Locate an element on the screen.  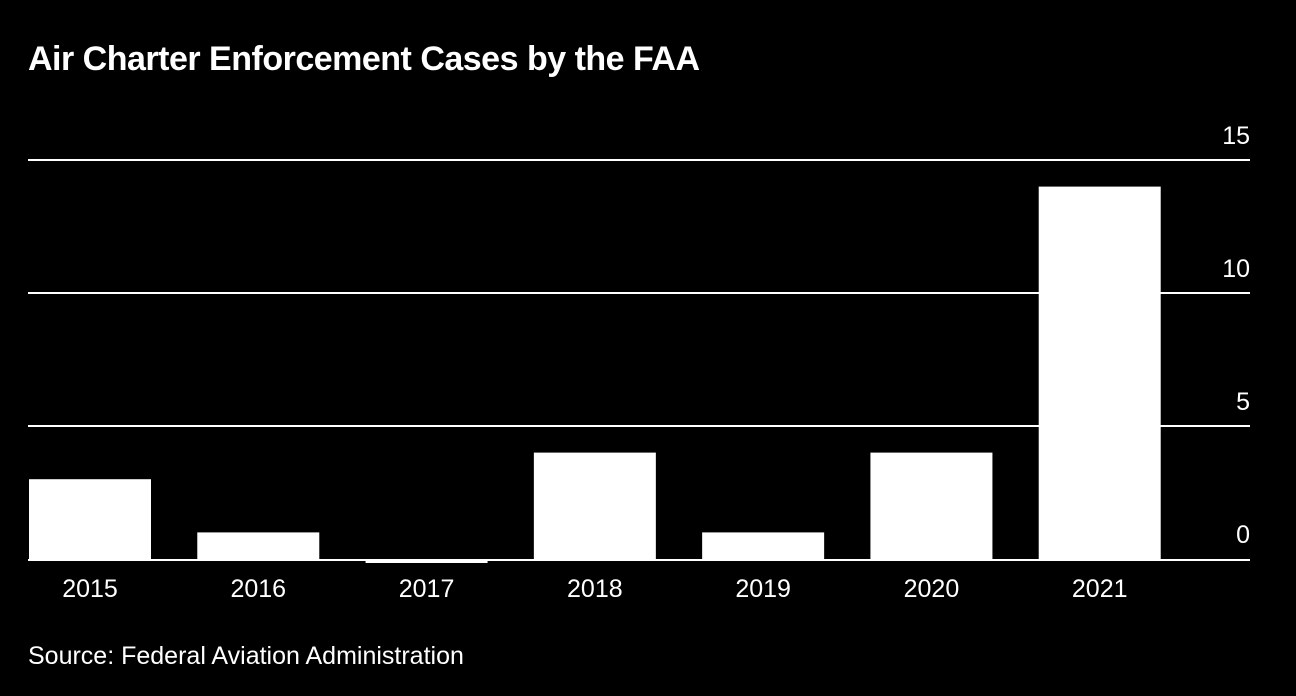
chart-title: Air Charter Enforcement Cases by the FAA is located at coordinates (364, 59).